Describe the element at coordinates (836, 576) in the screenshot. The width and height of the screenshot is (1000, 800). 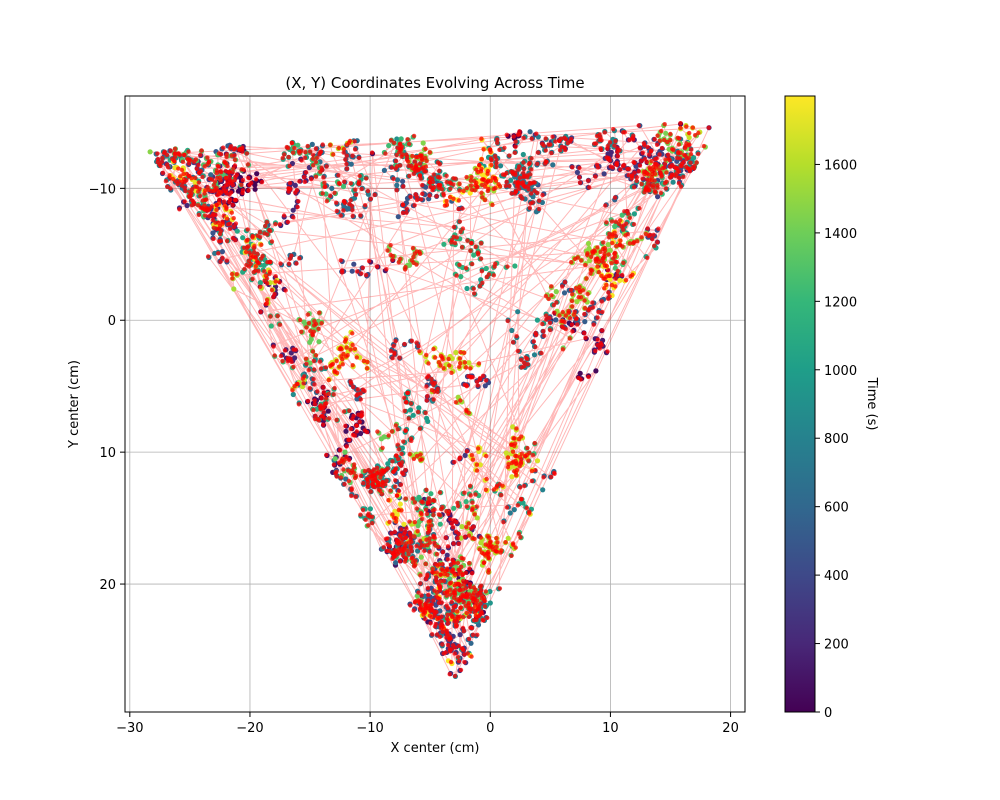
I see `colorbar-tick-label: 400` at that location.